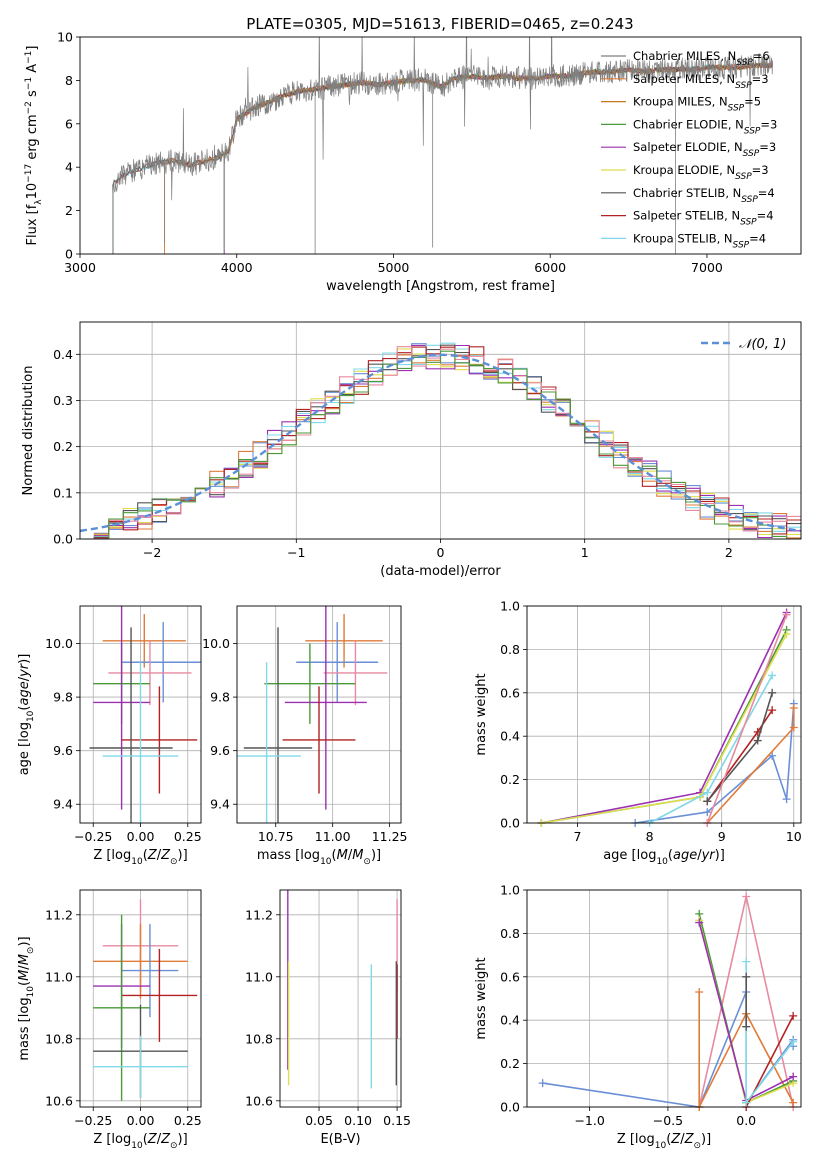 The width and height of the screenshot is (819, 1170). I want to click on histogram-chabrier_elodie, so click(440, 444).